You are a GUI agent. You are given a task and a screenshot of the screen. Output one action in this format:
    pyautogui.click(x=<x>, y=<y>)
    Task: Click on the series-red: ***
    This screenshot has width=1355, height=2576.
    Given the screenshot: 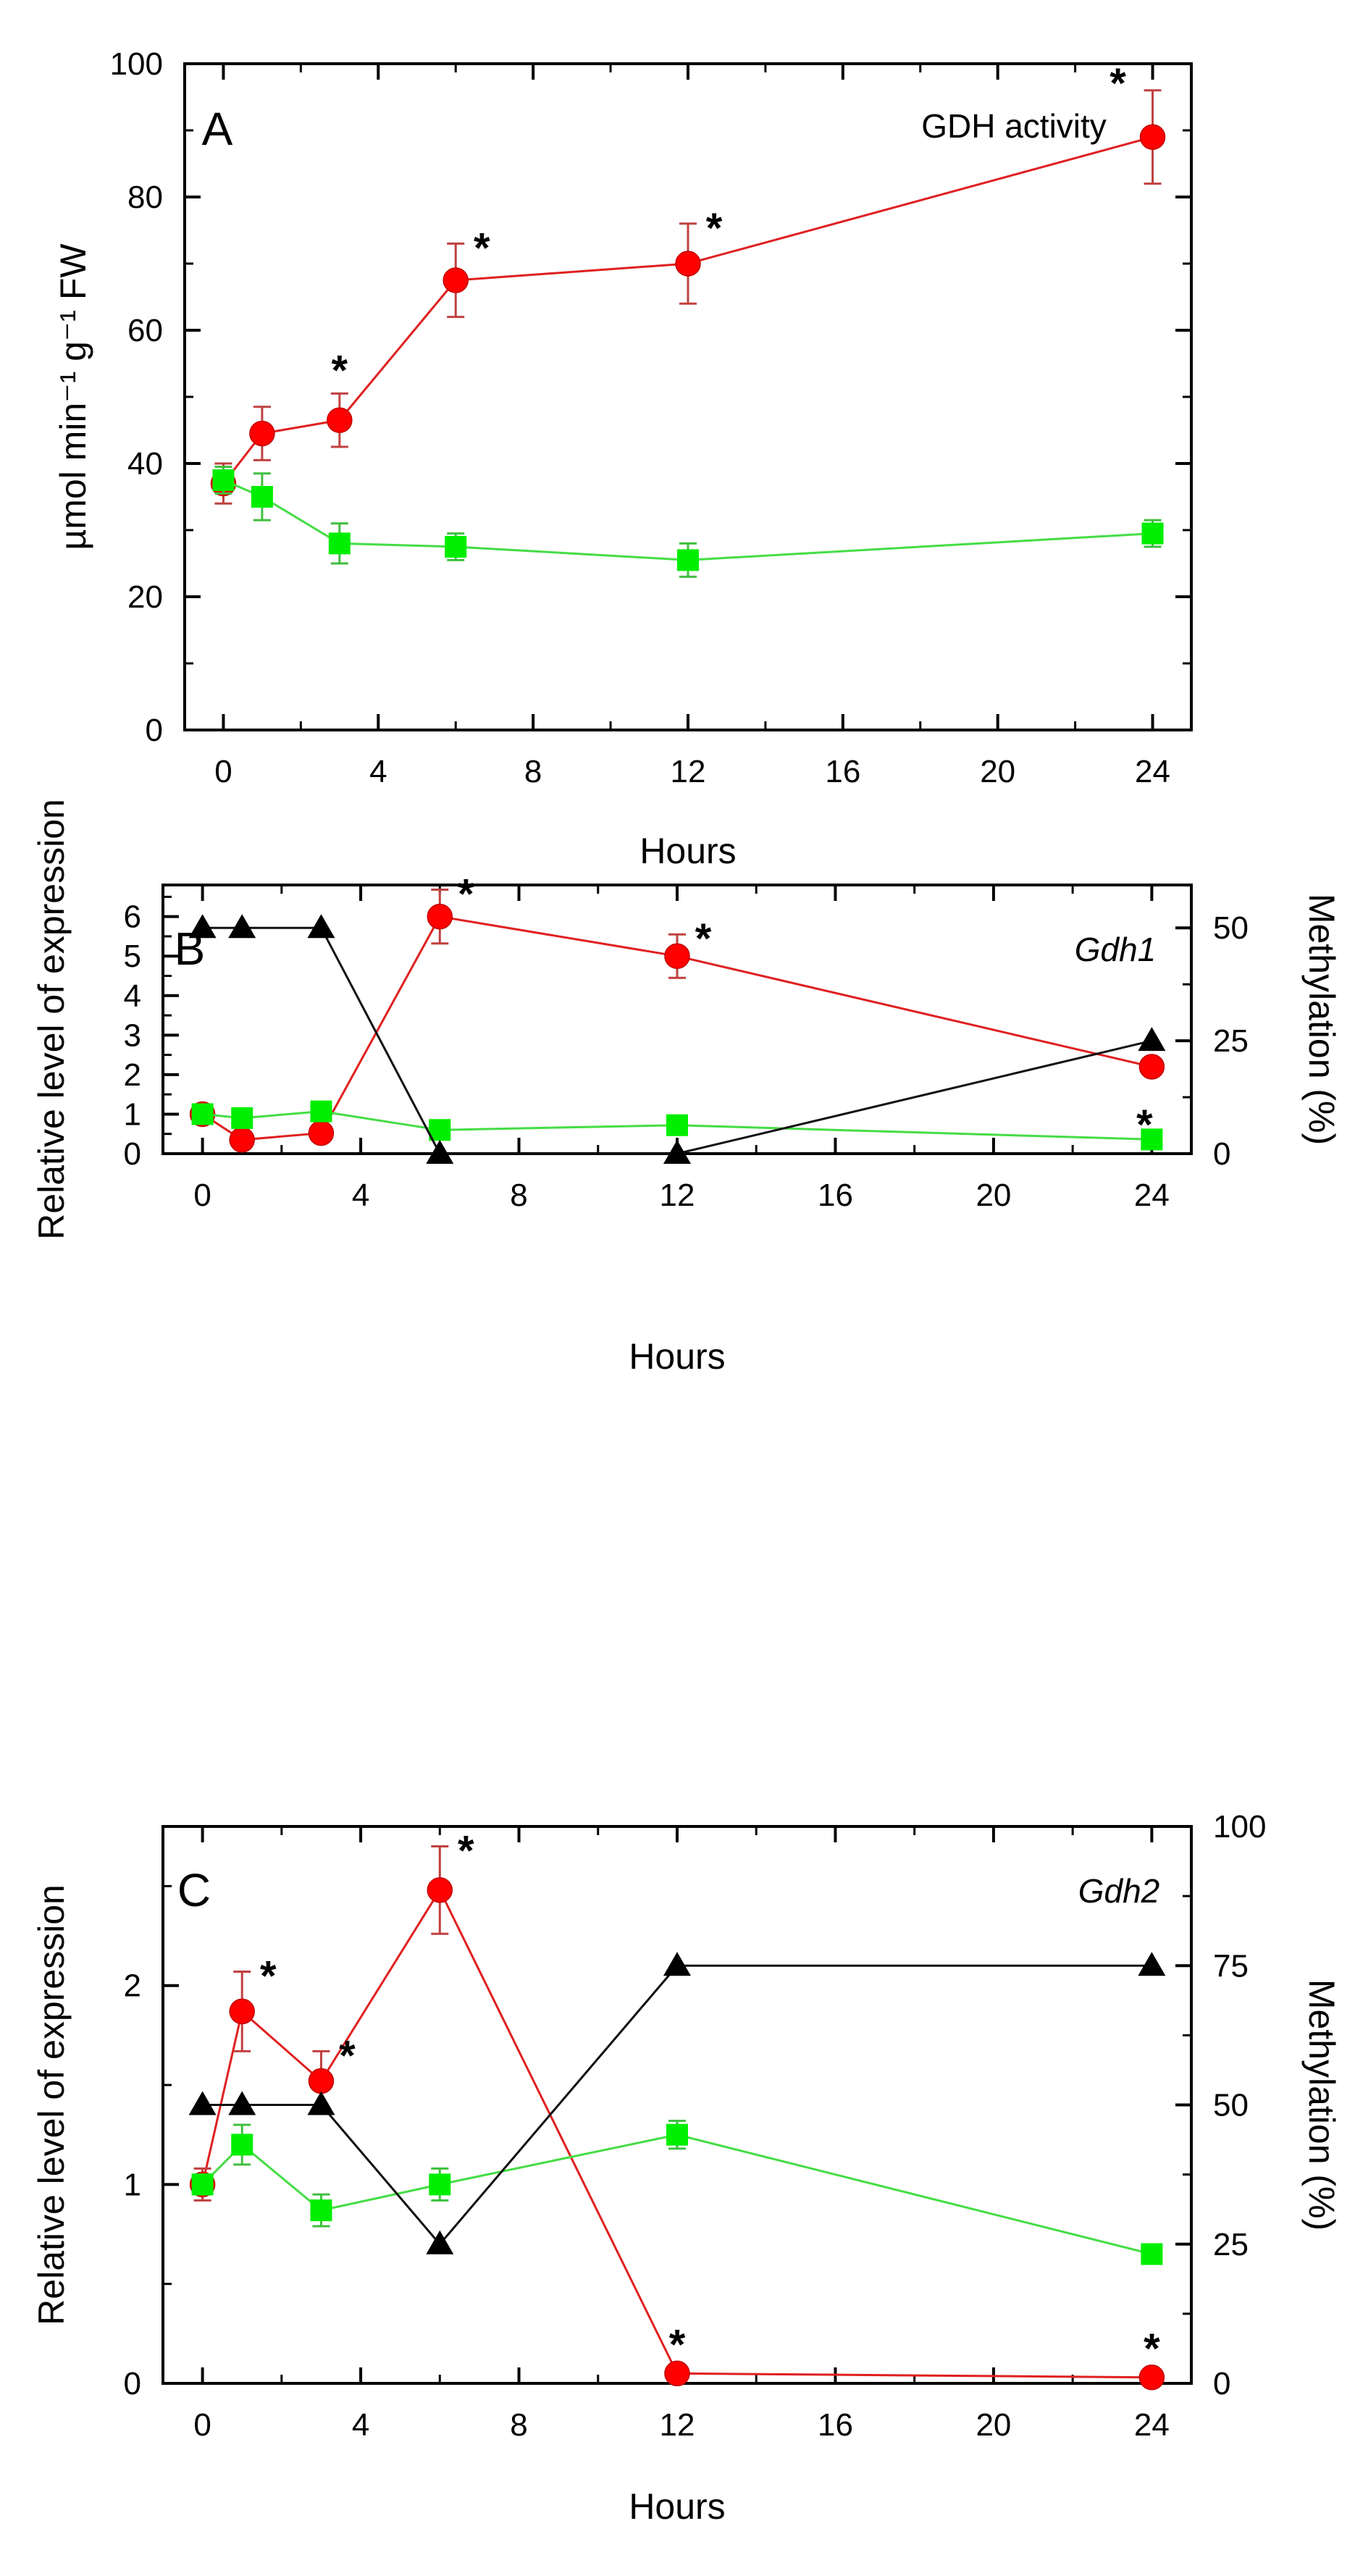 What is the action you would take?
    pyautogui.click(x=677, y=1012)
    